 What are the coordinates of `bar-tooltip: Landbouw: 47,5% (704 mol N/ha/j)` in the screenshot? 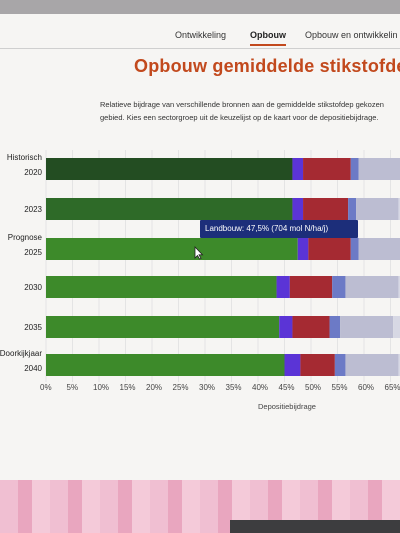 It's located at (279, 229).